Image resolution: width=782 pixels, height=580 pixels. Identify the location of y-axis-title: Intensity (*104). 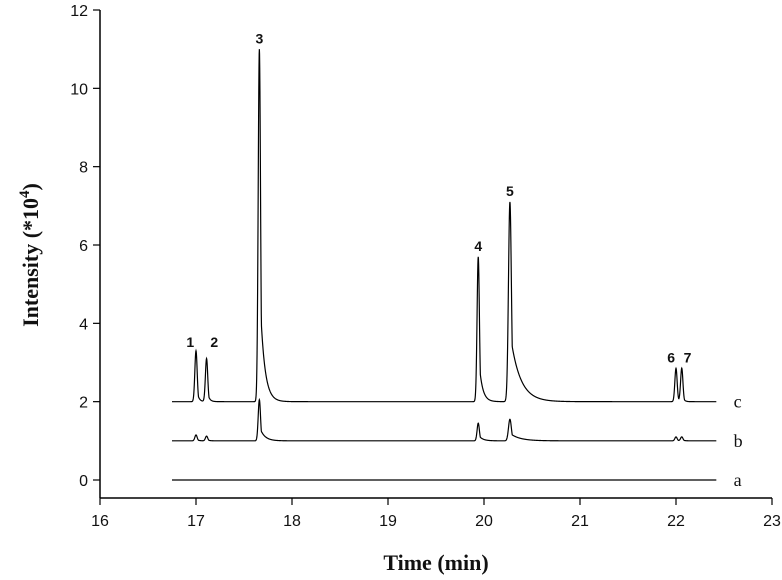
(30, 255).